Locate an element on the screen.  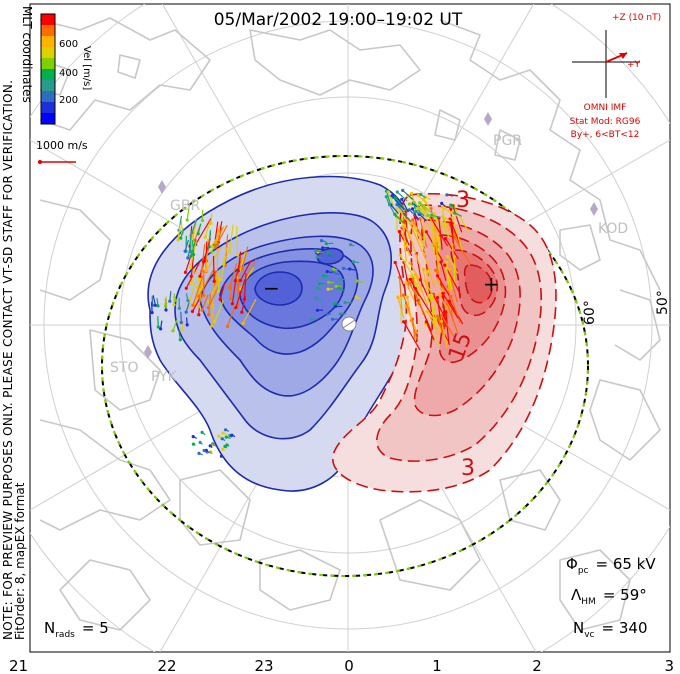
station-label-kod: KOD is located at coordinates (613, 229).